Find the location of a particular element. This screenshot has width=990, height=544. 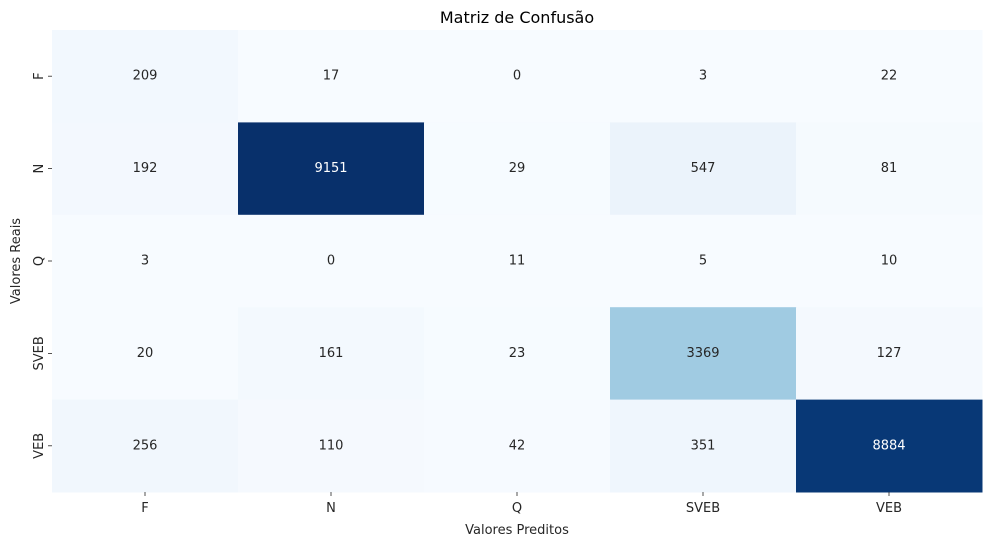

heatmap-cell-Q-N is located at coordinates (331, 261).